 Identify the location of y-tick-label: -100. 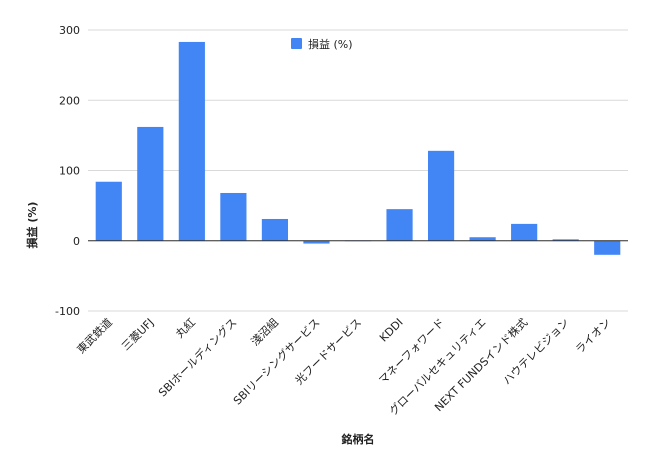
(67, 311).